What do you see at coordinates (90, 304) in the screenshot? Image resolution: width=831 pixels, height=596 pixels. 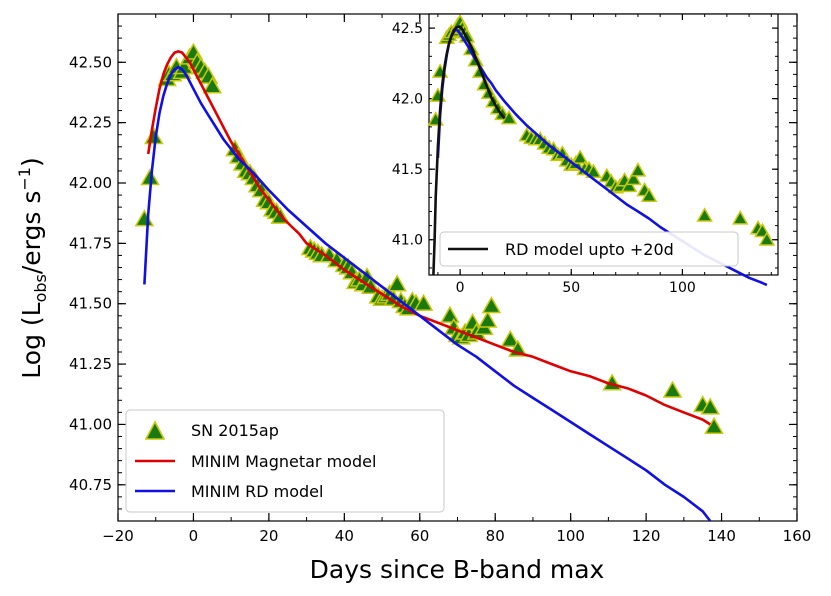 I see `main-ytick-label: 41.50` at bounding box center [90, 304].